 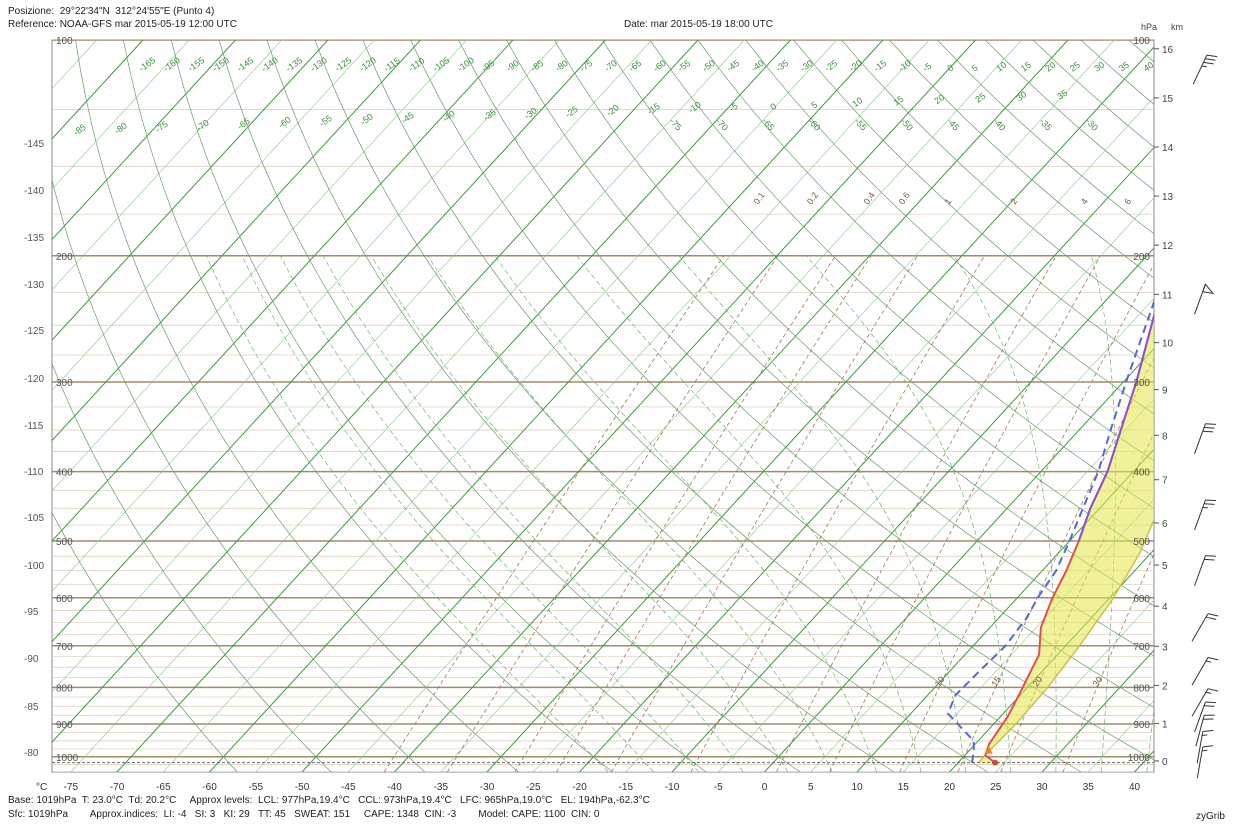 I want to click on cape-area, so click(x=1066, y=539).